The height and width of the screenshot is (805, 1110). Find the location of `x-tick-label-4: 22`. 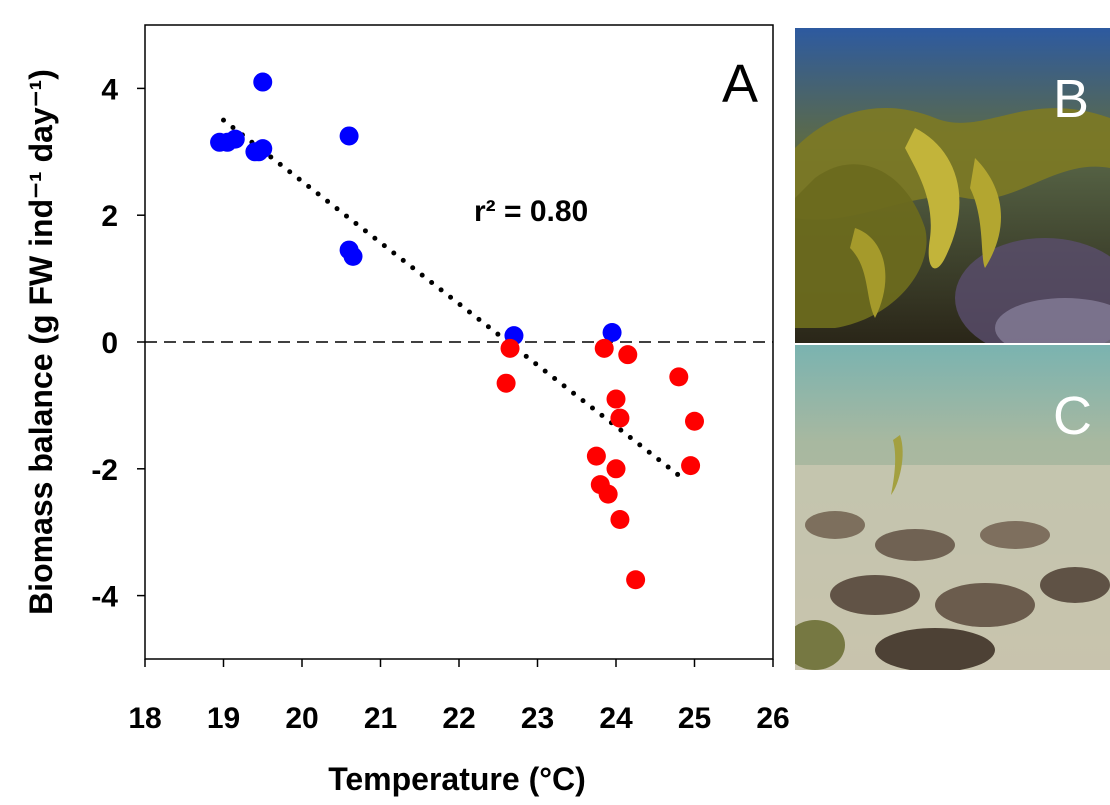

x-tick-label-4: 22 is located at coordinates (458, 718).